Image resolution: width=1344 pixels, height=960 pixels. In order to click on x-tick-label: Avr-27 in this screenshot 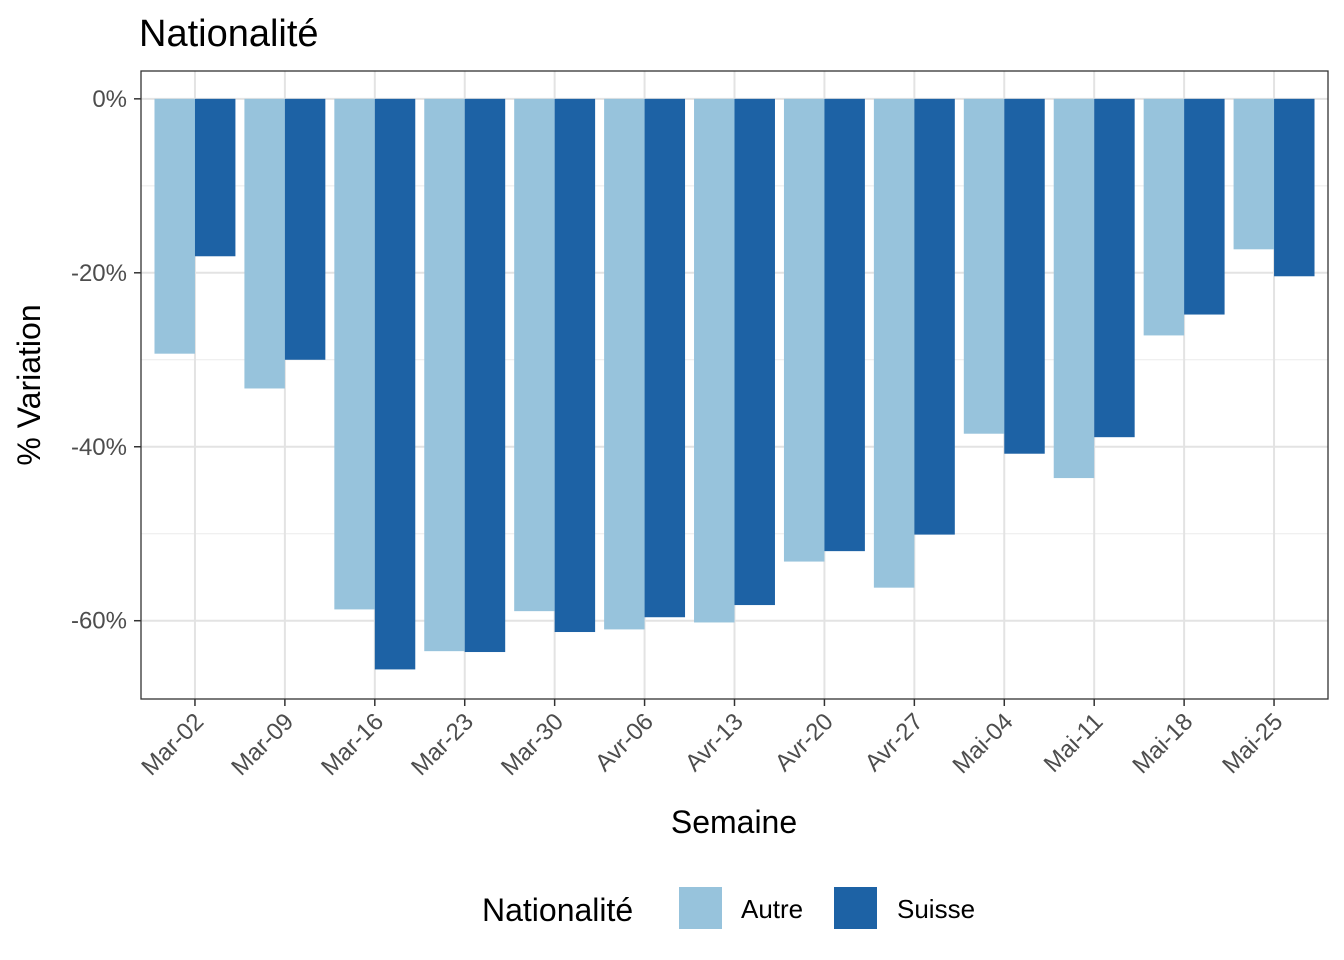, I will do `click(894, 742)`.